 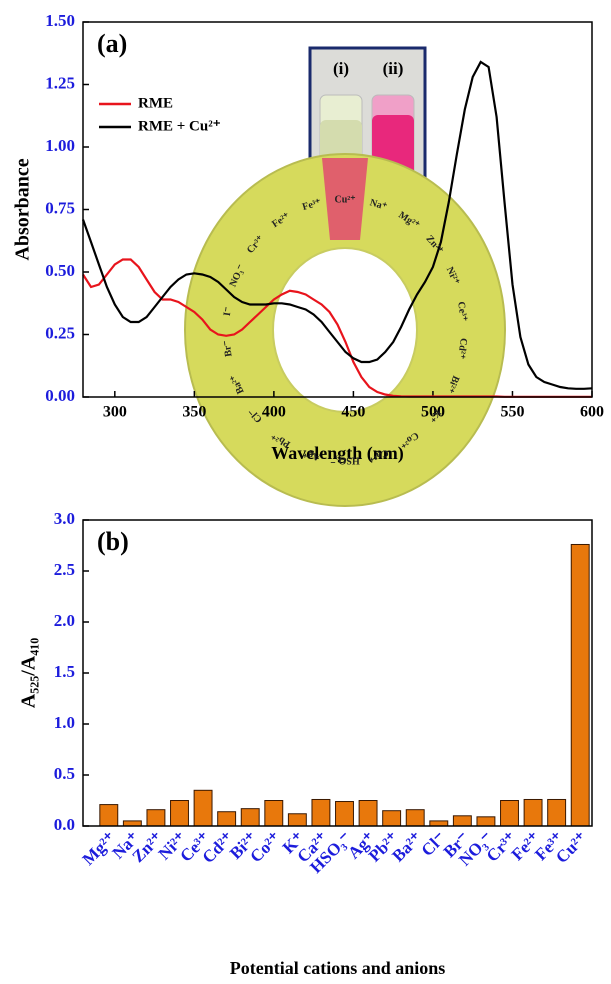 I want to click on inset-label: (i), so click(x=341, y=68).